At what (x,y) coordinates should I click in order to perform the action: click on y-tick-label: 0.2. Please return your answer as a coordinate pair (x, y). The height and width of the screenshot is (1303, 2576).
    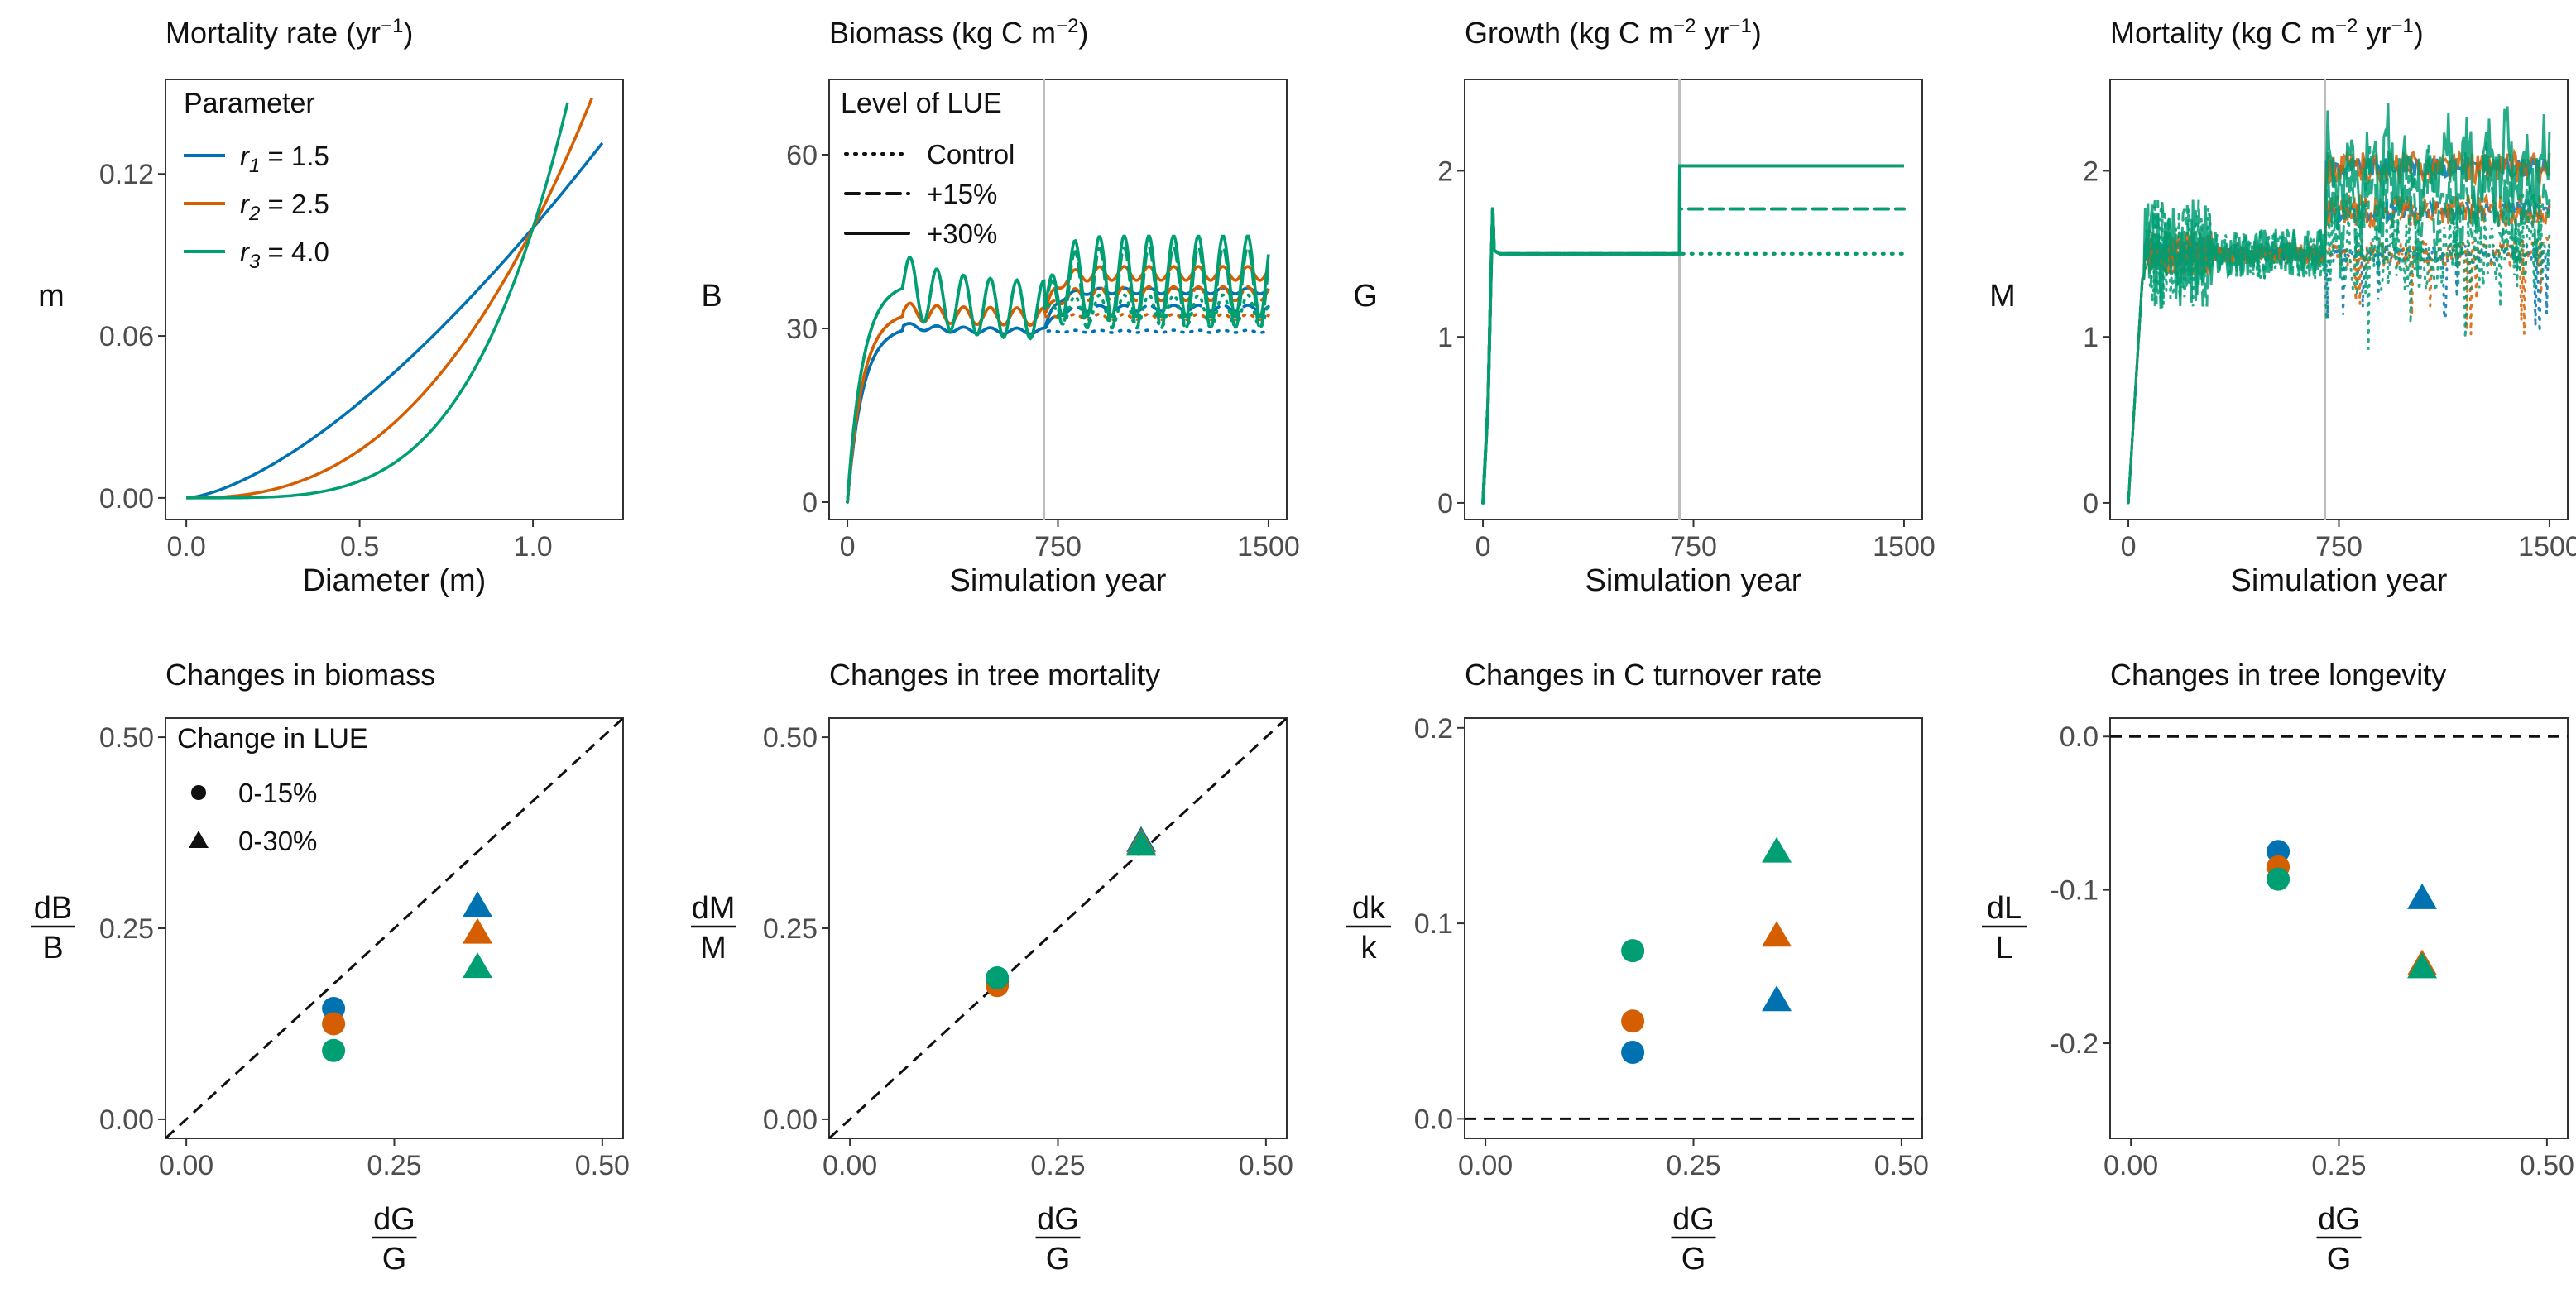
    Looking at the image, I should click on (1434, 729).